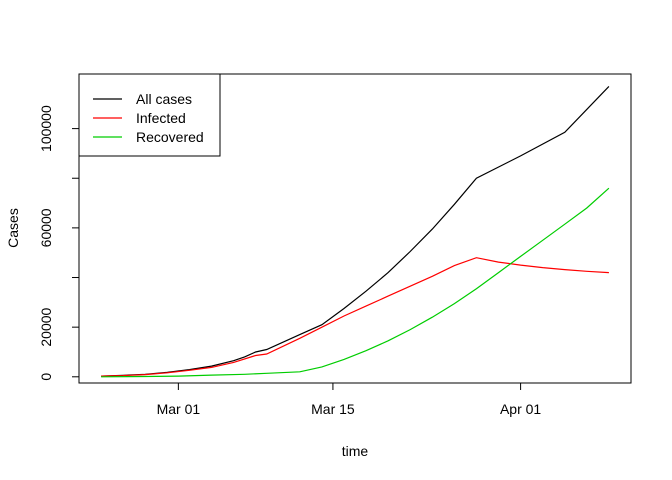 This screenshot has width=672, height=480. I want to click on x-tick-label: Apr 01, so click(520, 409).